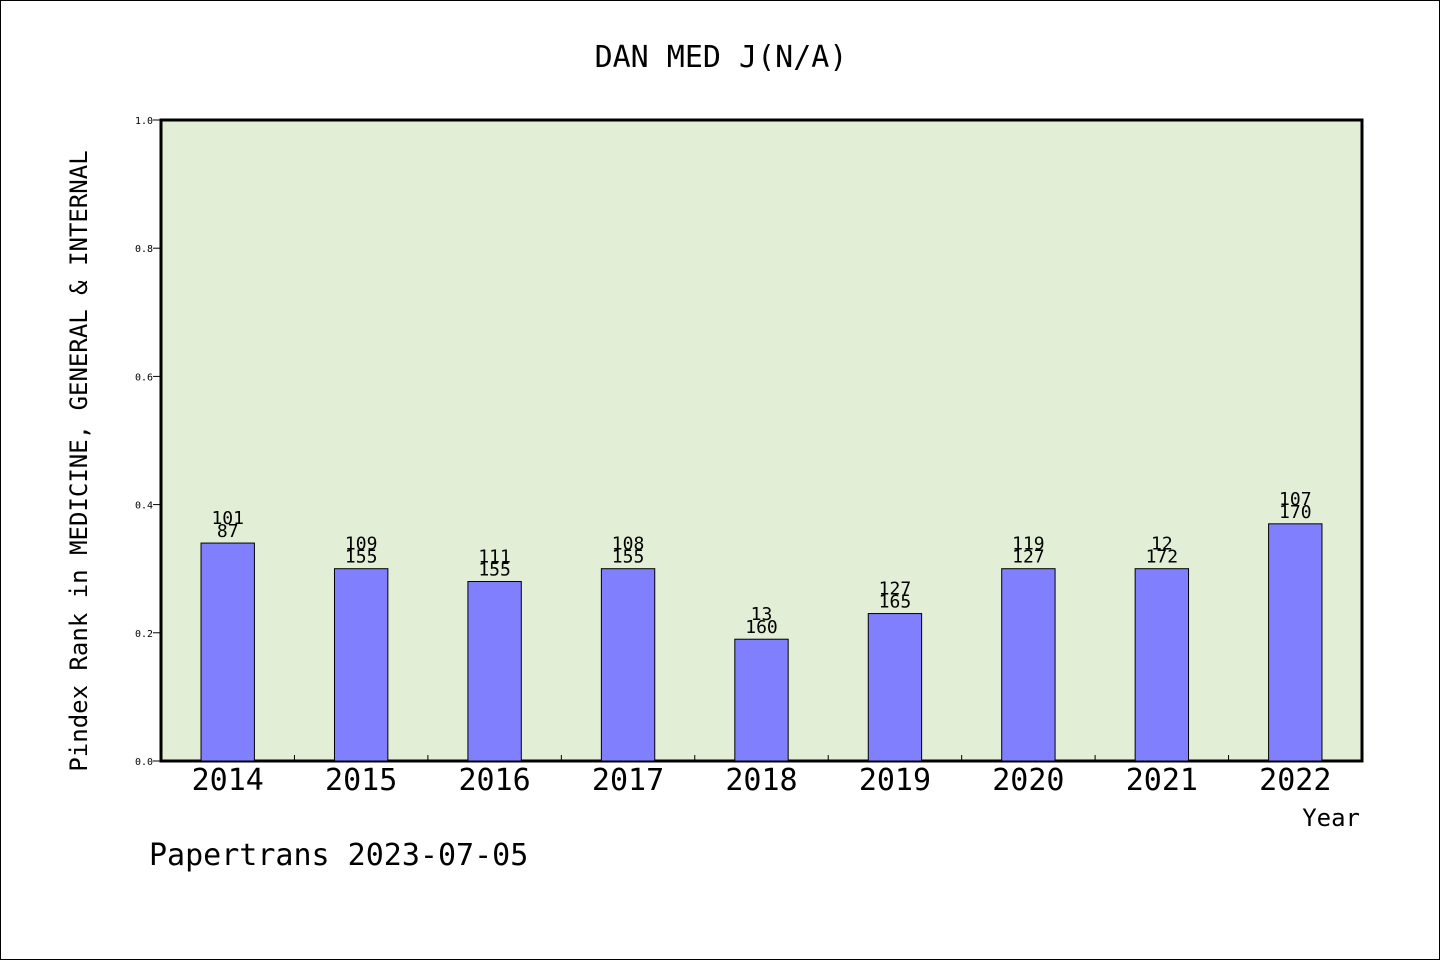  I want to click on bar-label-bottom: 87, so click(228, 531).